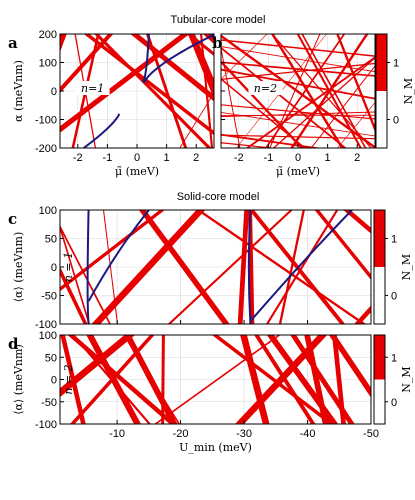 Image resolution: width=415 pixels, height=500 pixels. Describe the element at coordinates (218, 197) in the screenshot. I see `solid-header: Solid-core model` at that location.